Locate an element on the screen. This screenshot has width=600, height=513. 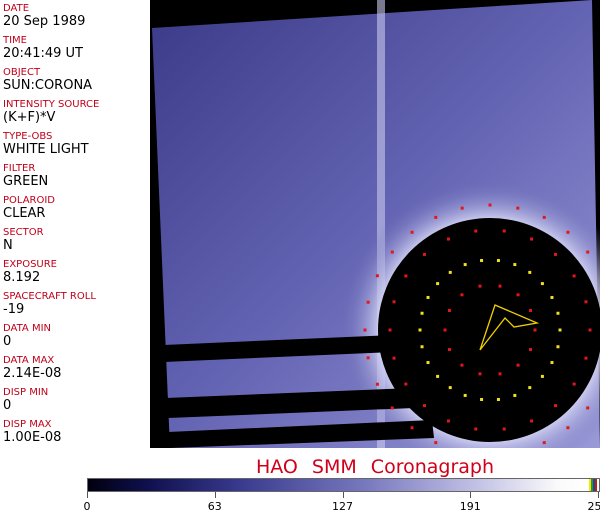
field-label: FILTER is located at coordinates (25, 168).